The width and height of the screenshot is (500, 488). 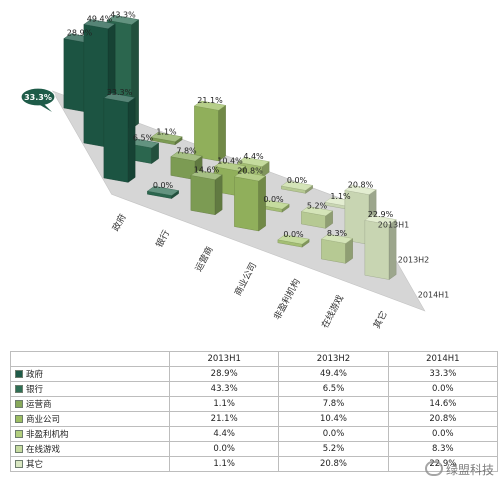 I want to click on callout-label: 33.3%, so click(x=38, y=97).